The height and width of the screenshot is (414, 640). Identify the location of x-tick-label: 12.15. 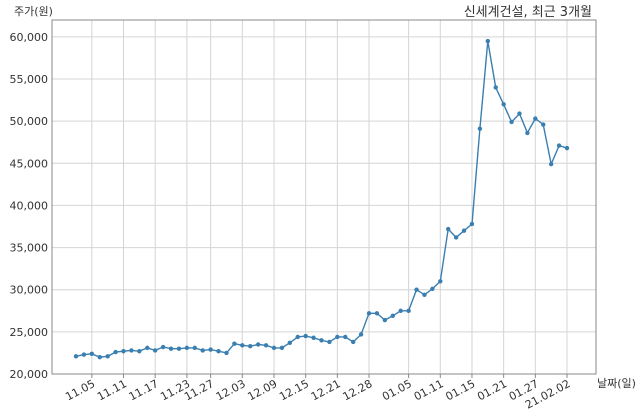
(294, 390).